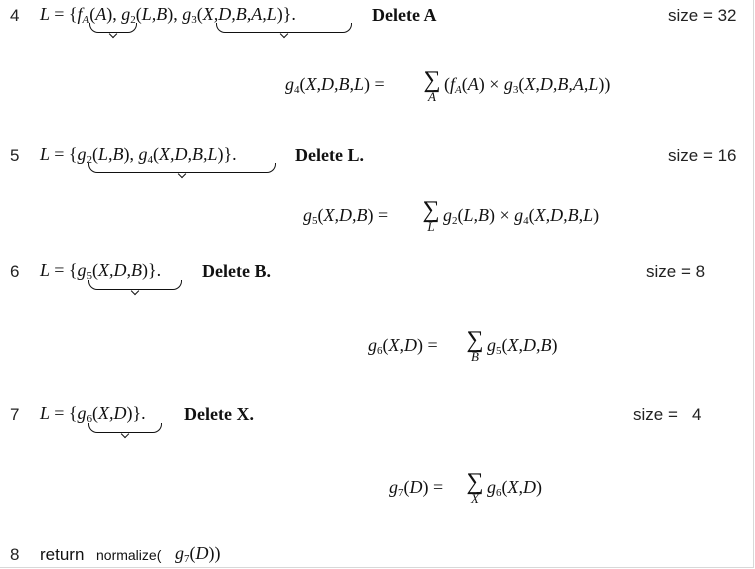 This screenshot has height=569, width=755. I want to click on sum-operator: ∑ X, so click(475, 487).